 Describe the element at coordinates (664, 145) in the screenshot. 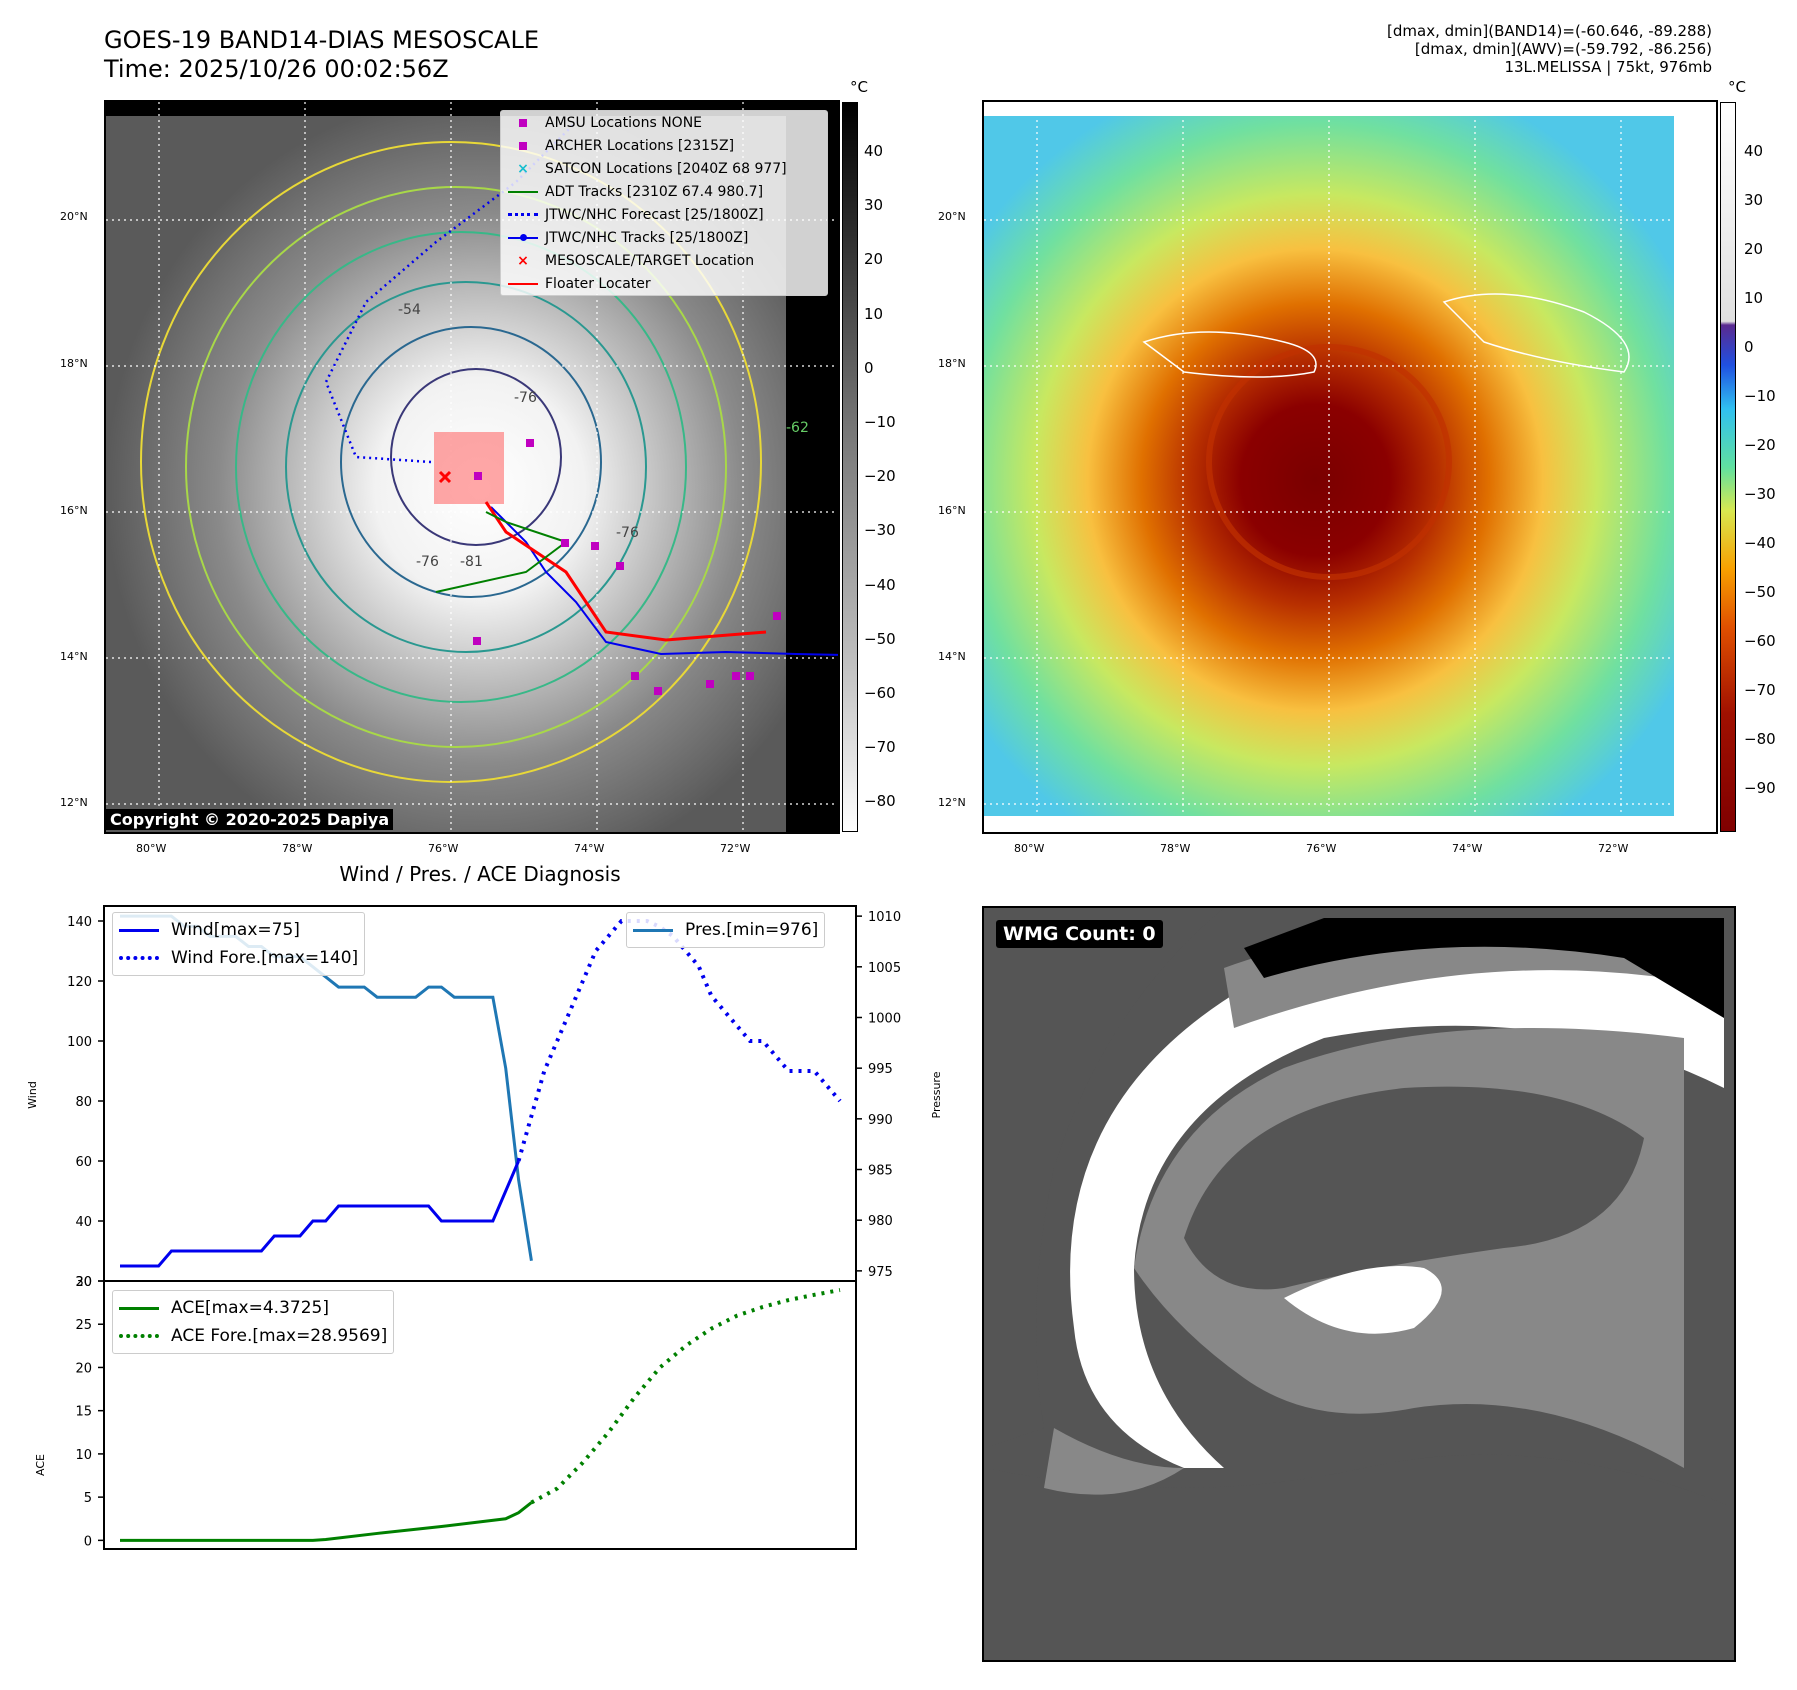

I see `legend-entry: ARCHER Locations [2315Z]` at that location.